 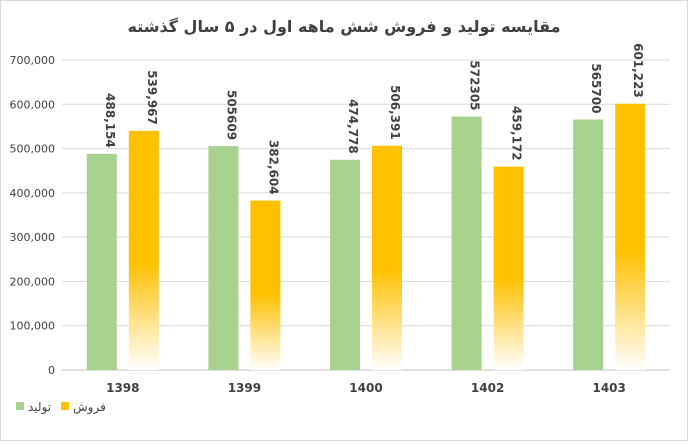 What do you see at coordinates (33, 149) in the screenshot?
I see `y-tick-label: 500,000` at bounding box center [33, 149].